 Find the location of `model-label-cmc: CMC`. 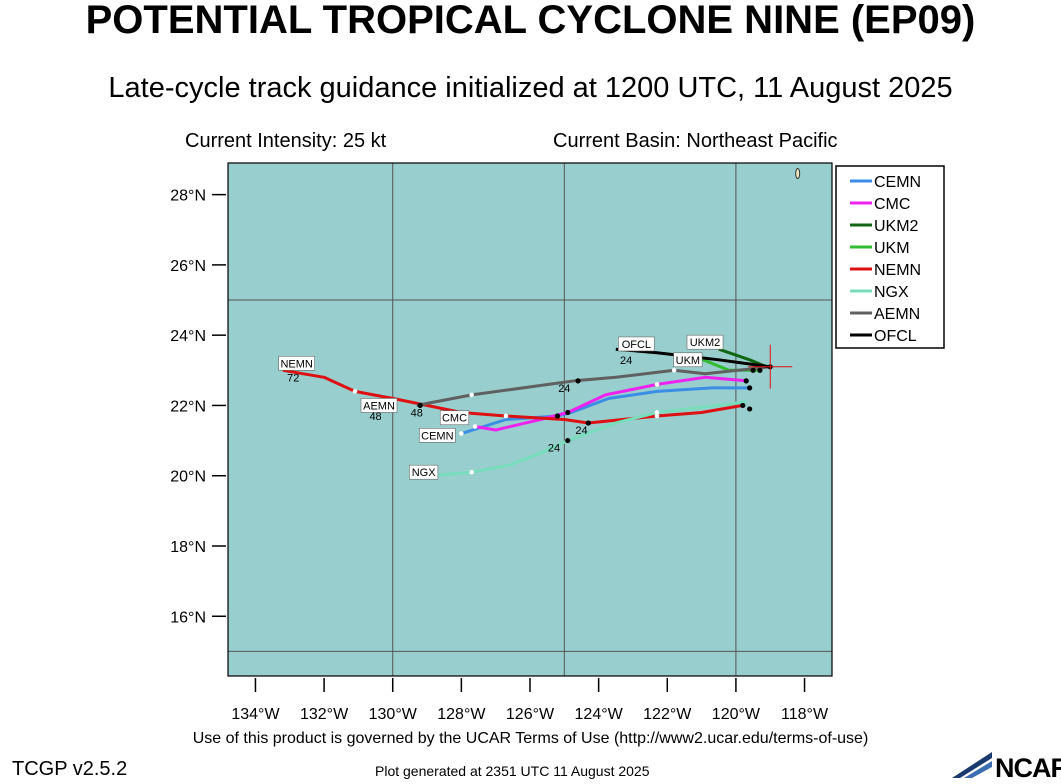

model-label-cmc: CMC is located at coordinates (454, 419).